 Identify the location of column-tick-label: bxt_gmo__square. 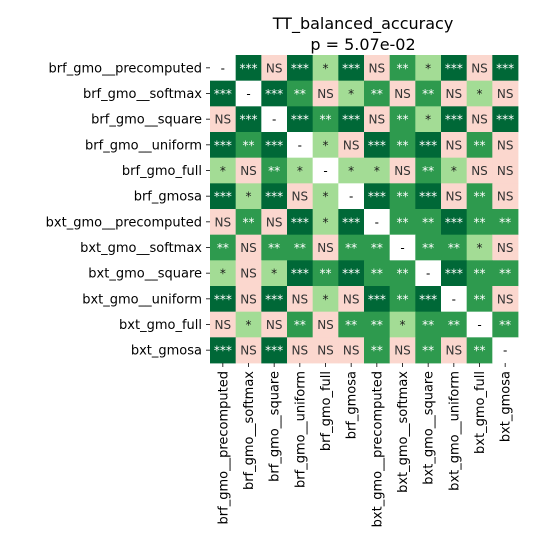
(429, 428).